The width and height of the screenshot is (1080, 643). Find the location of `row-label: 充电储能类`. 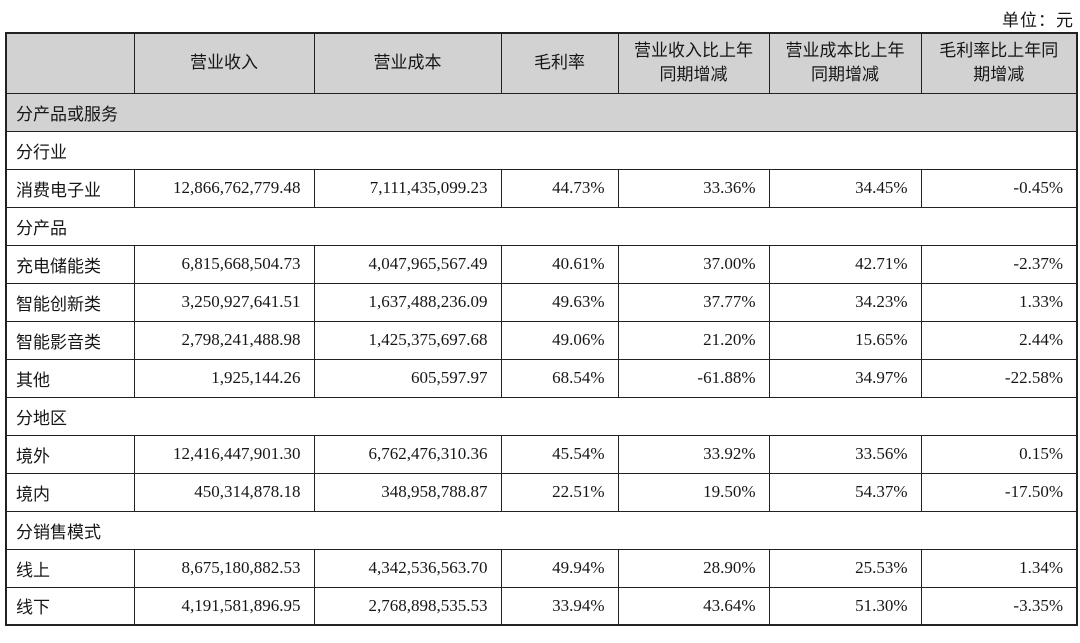

row-label: 充电储能类 is located at coordinates (70, 264).